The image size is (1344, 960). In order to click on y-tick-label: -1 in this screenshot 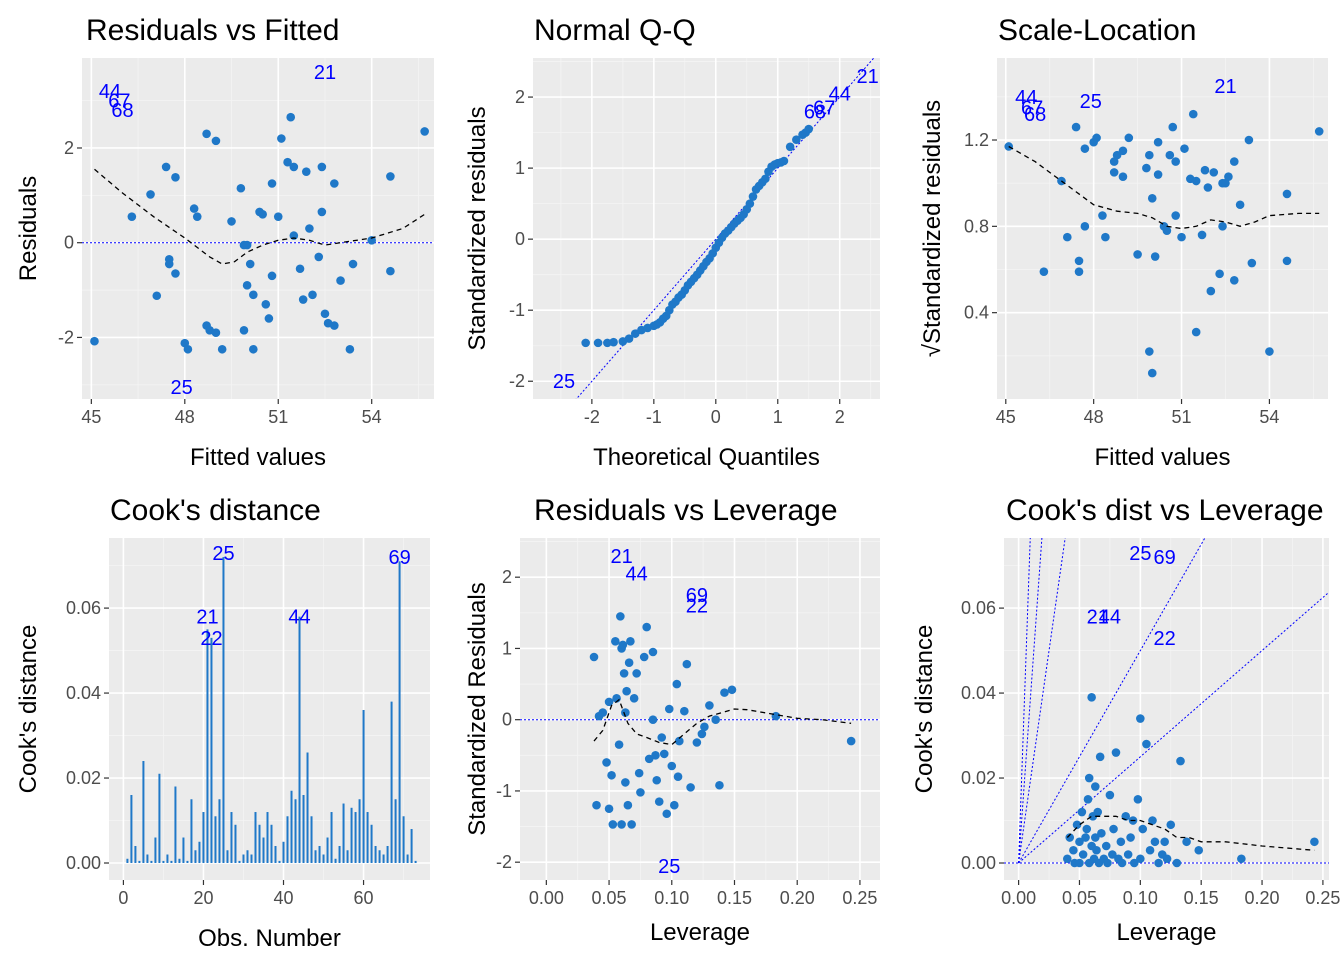, I will do `click(504, 791)`.